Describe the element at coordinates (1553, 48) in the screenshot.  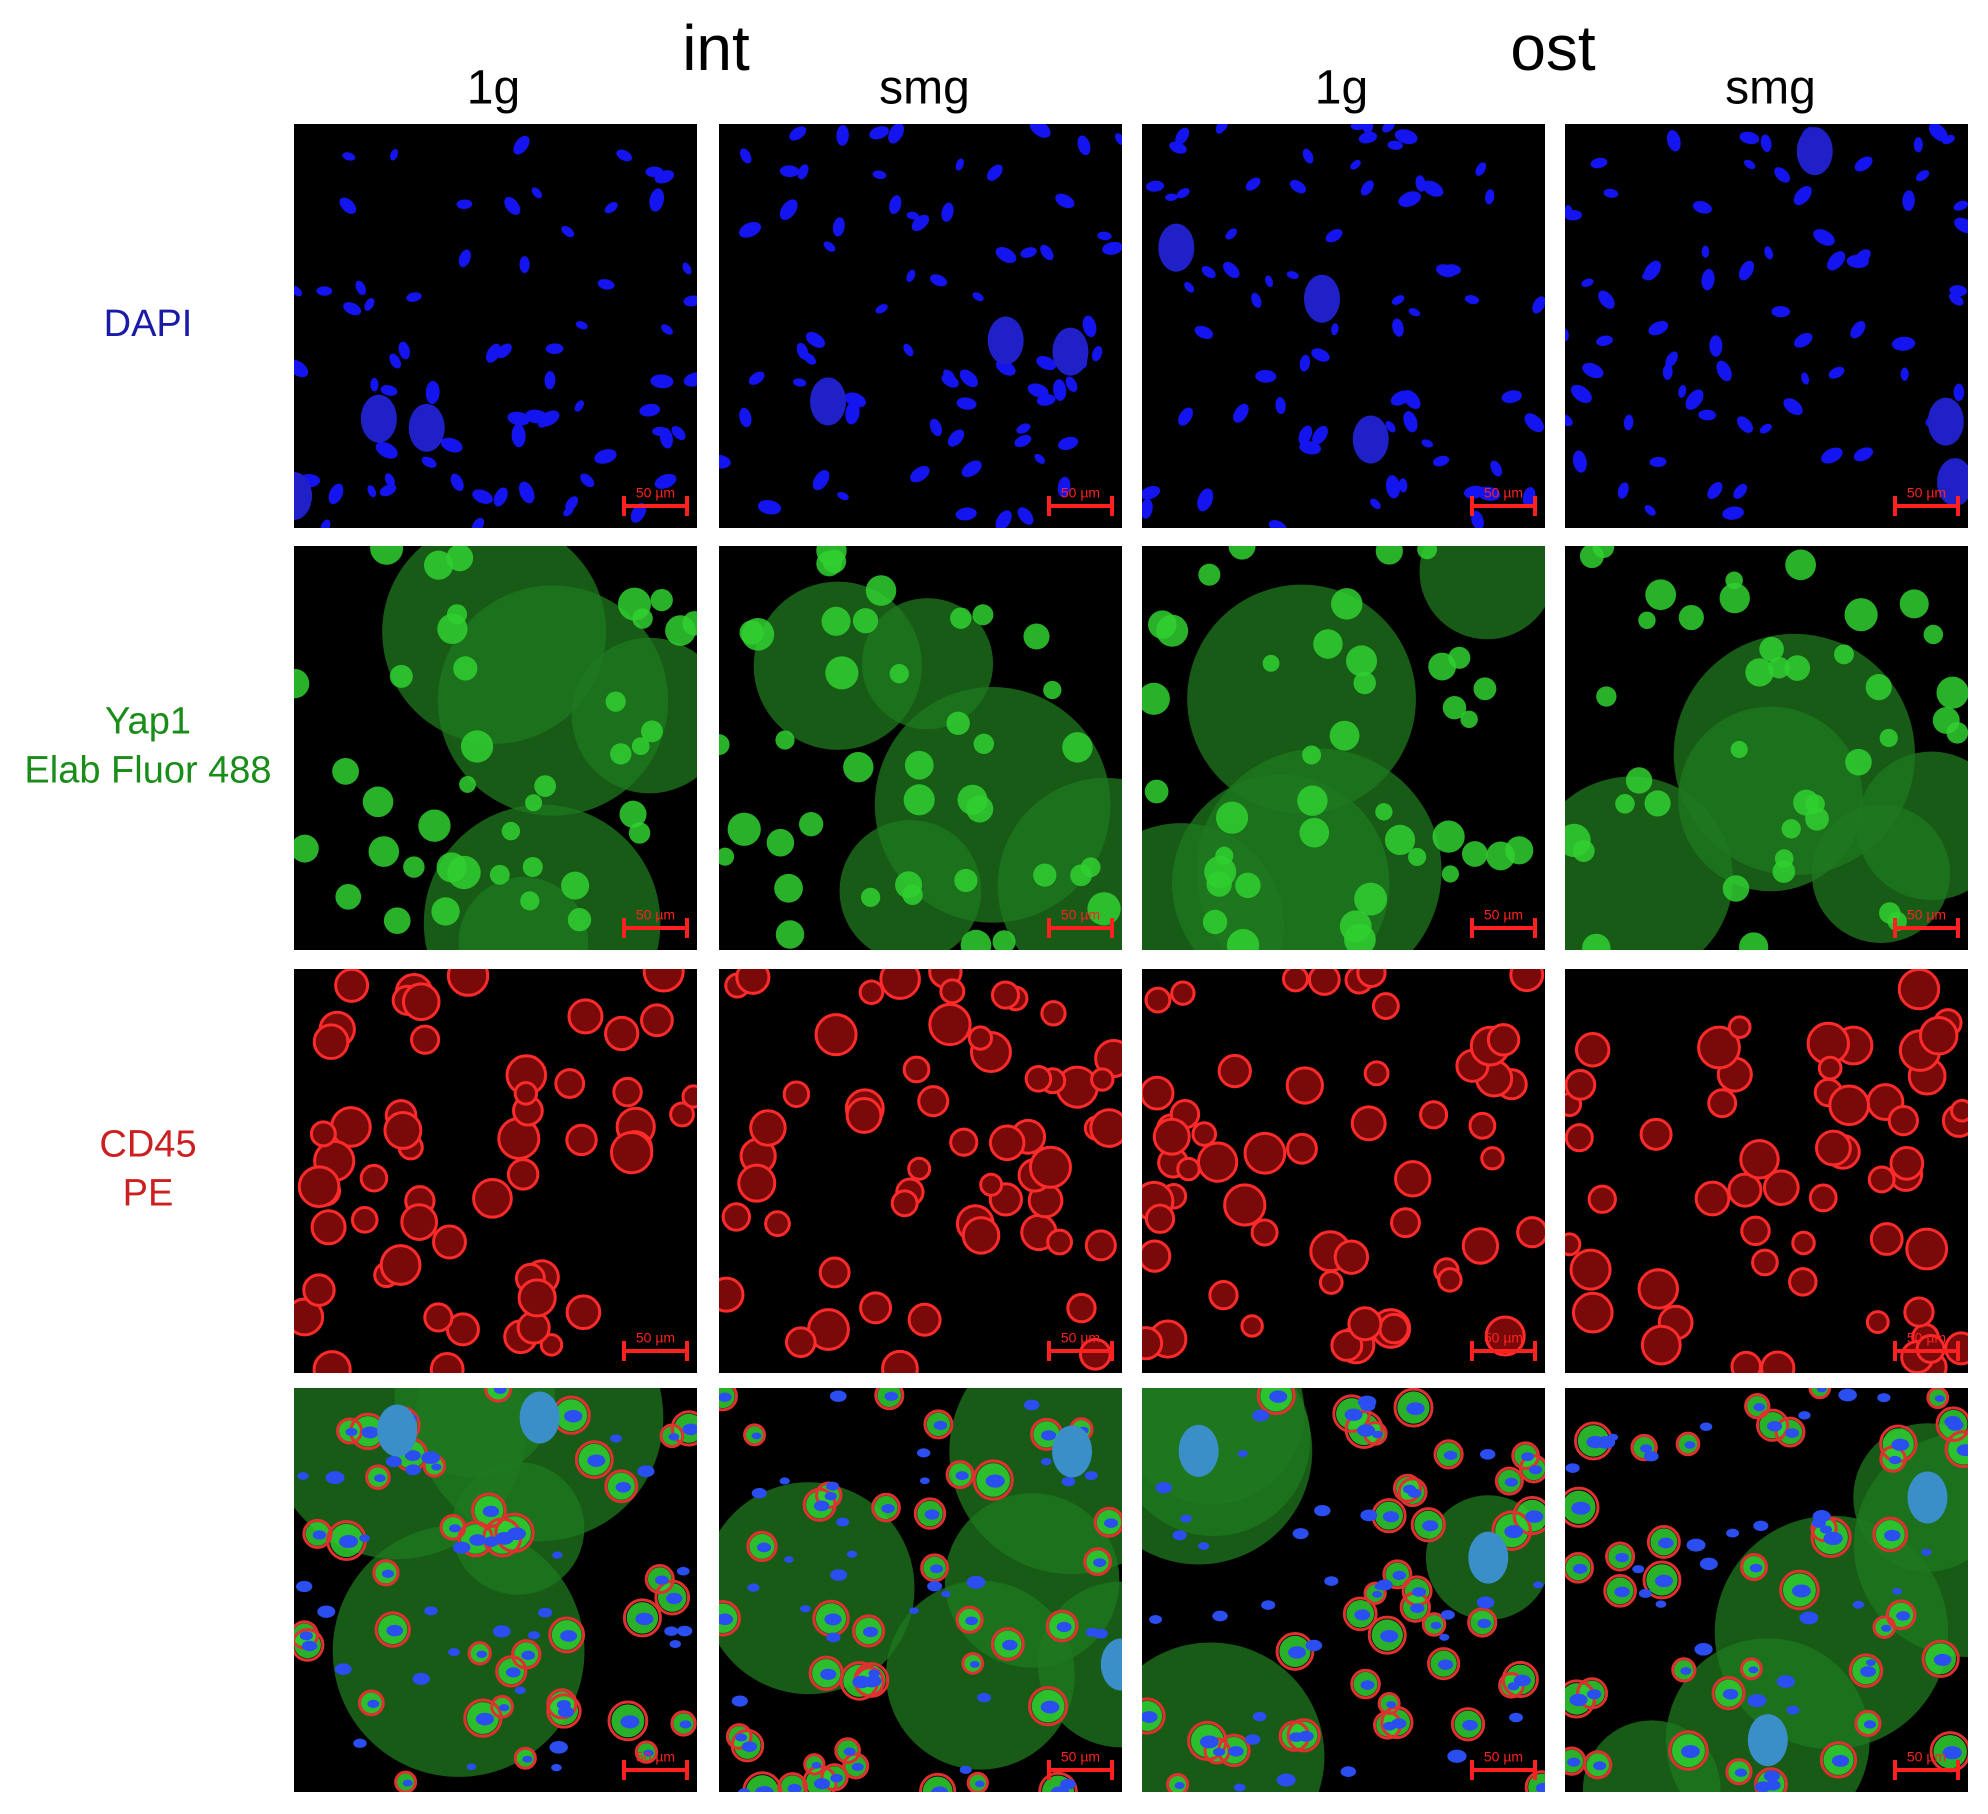
I see `group-label: ost` at that location.